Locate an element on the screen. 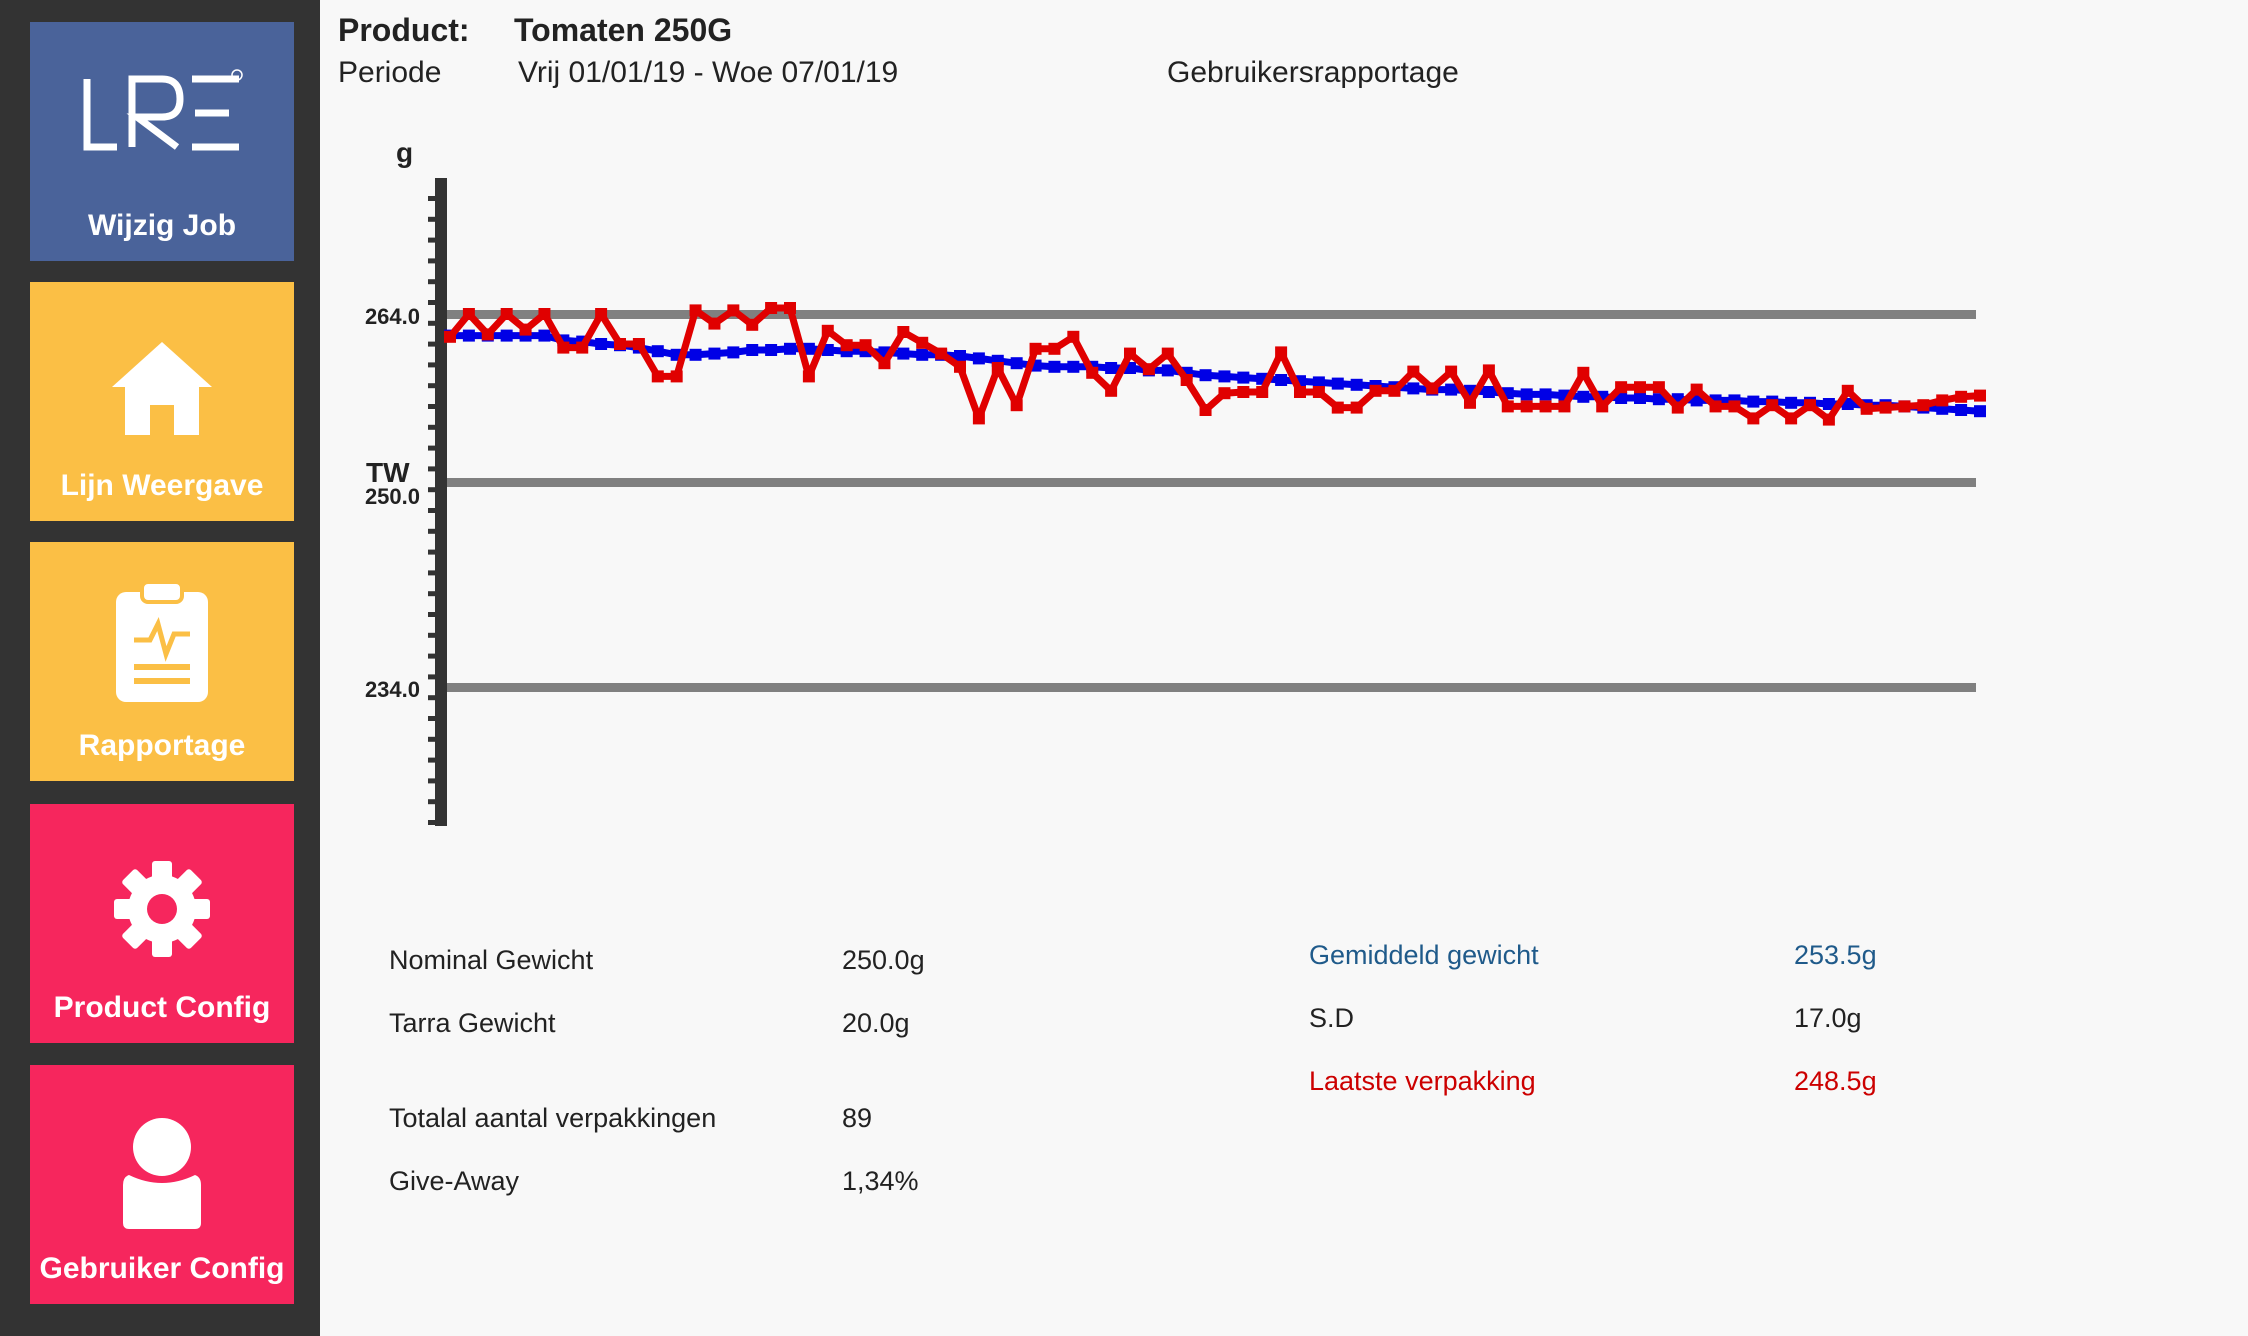  product-config-button: Product Config is located at coordinates (162, 923).